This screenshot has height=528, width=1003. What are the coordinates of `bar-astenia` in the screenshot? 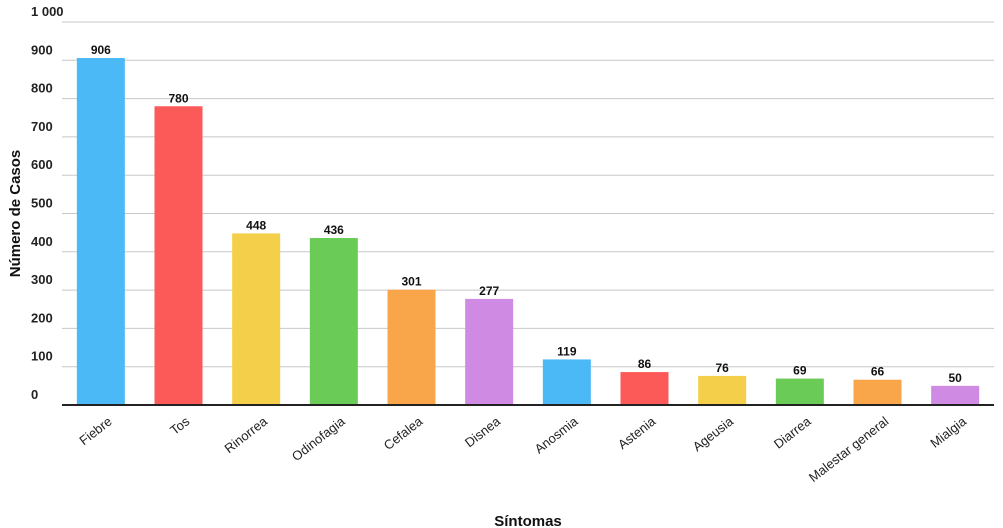 It's located at (644, 388).